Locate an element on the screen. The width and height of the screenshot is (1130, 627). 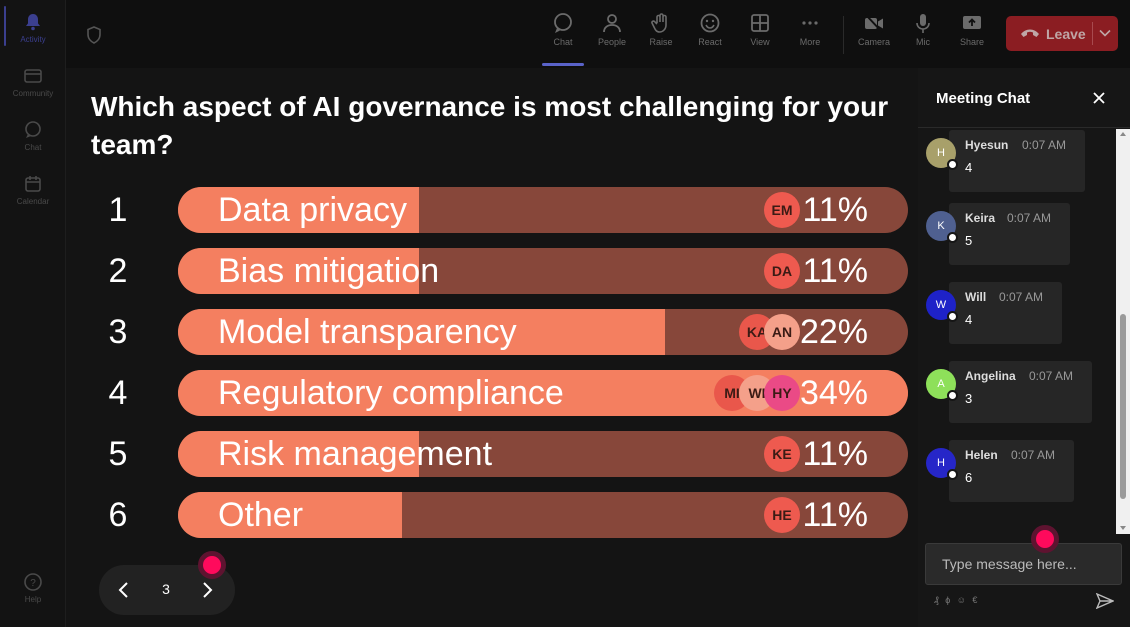
raise-hand-button: Raise is located at coordinates (661, 29).